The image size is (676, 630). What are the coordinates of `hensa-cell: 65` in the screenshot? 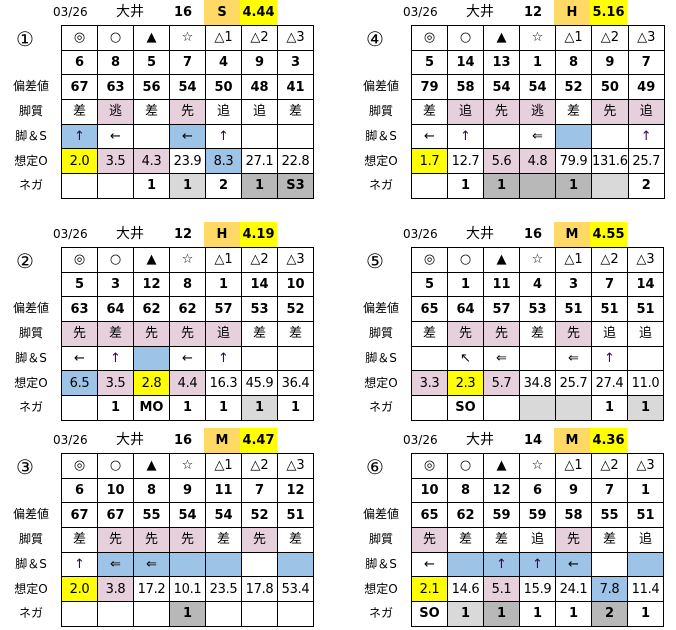 It's located at (429, 515).